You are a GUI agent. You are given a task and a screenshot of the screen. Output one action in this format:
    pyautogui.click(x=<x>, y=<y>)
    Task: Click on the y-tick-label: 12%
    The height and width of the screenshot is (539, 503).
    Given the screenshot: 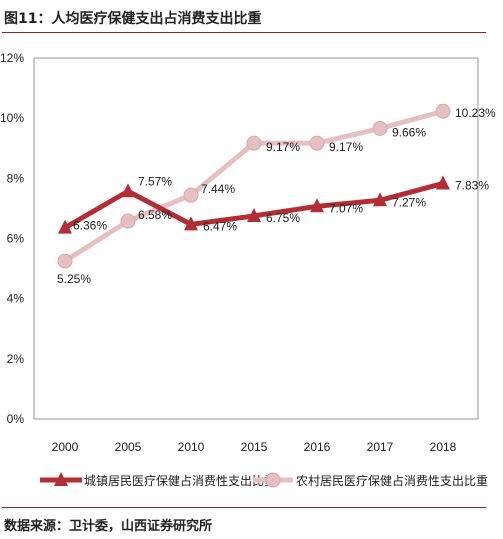 What is the action you would take?
    pyautogui.click(x=12, y=58)
    